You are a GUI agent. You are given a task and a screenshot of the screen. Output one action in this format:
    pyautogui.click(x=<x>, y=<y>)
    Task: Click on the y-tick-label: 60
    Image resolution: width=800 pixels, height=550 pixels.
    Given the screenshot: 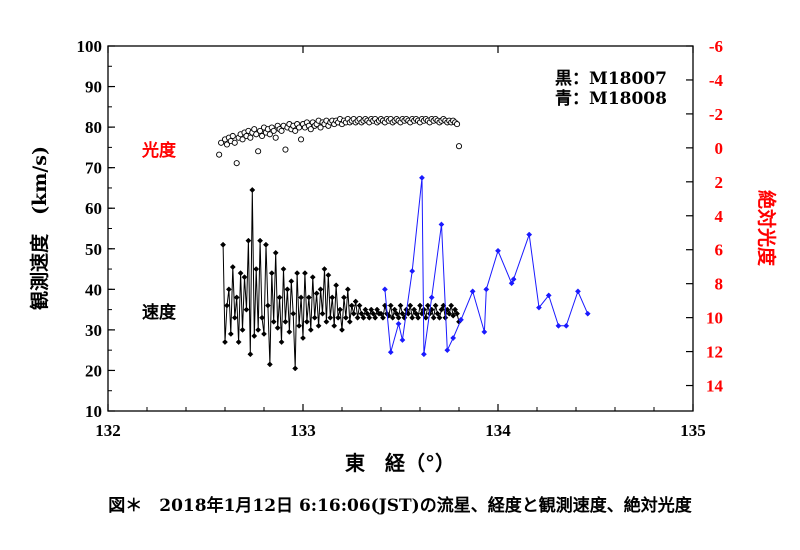 What is the action you would take?
    pyautogui.click(x=93, y=208)
    